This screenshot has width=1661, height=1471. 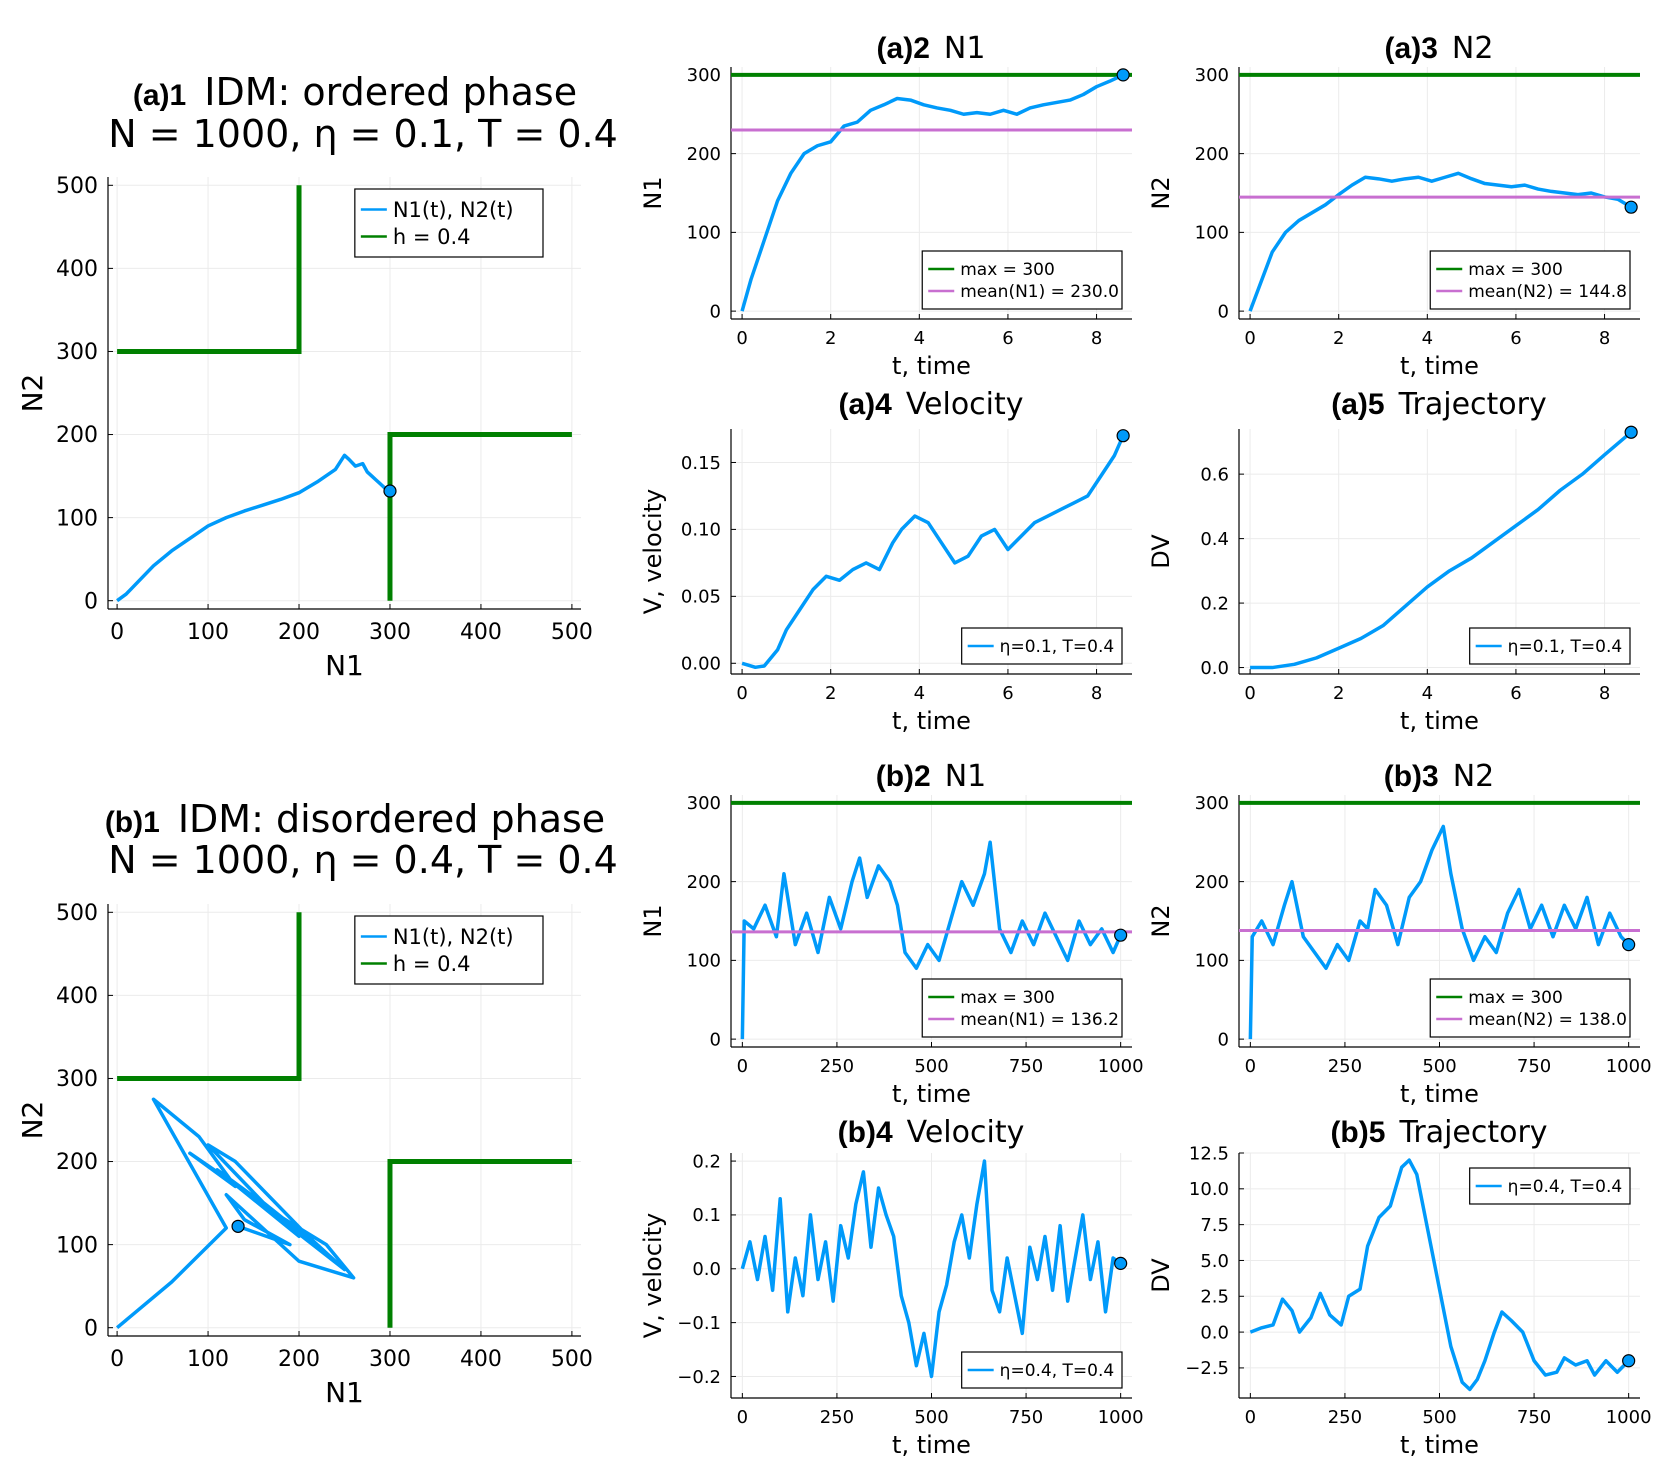 I want to click on chart-title-text: Velocity, so click(x=966, y=1132).